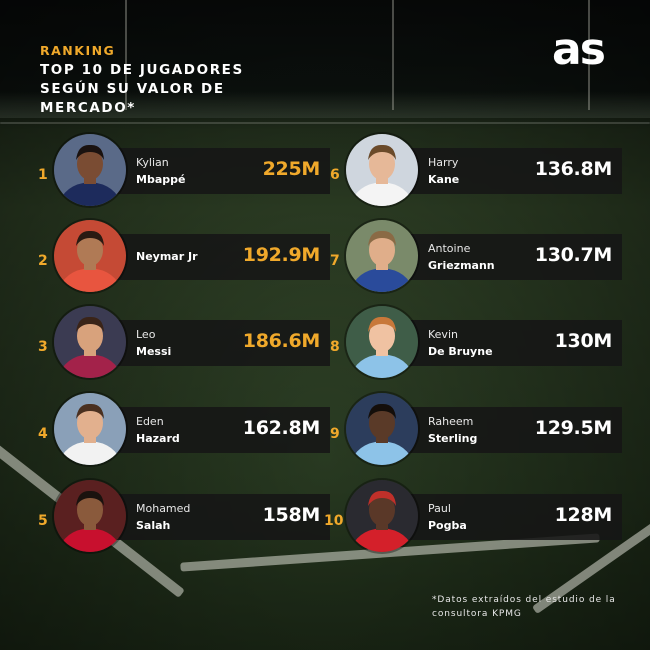 Image resolution: width=650 pixels, height=650 pixels. I want to click on player-info-panel: Mohamed Salah 158M, so click(223, 517).